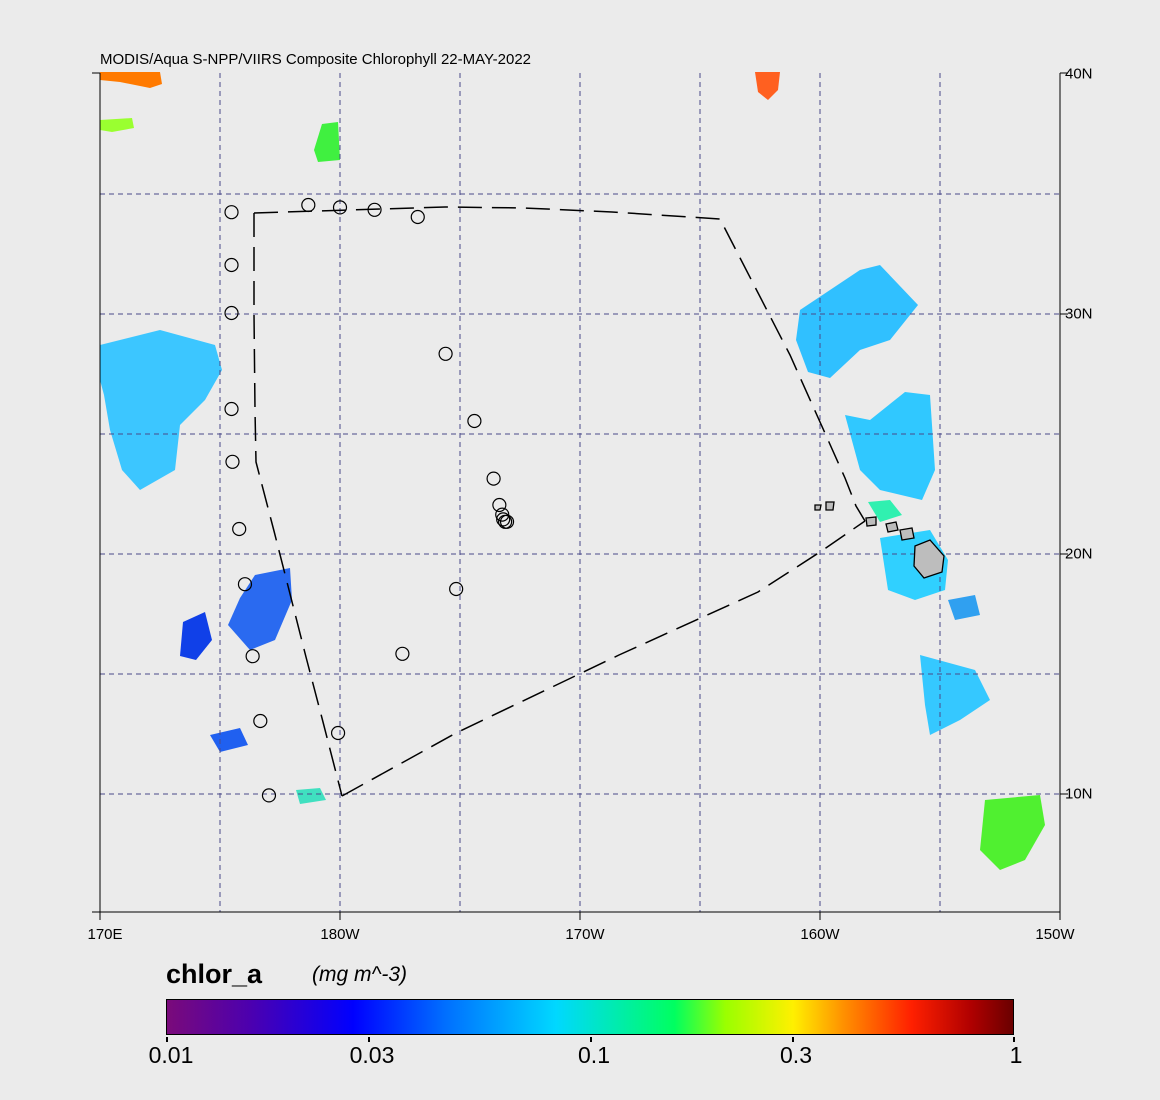 The height and width of the screenshot is (1100, 1160). Describe the element at coordinates (590, 1017) in the screenshot. I see `colorbar` at that location.